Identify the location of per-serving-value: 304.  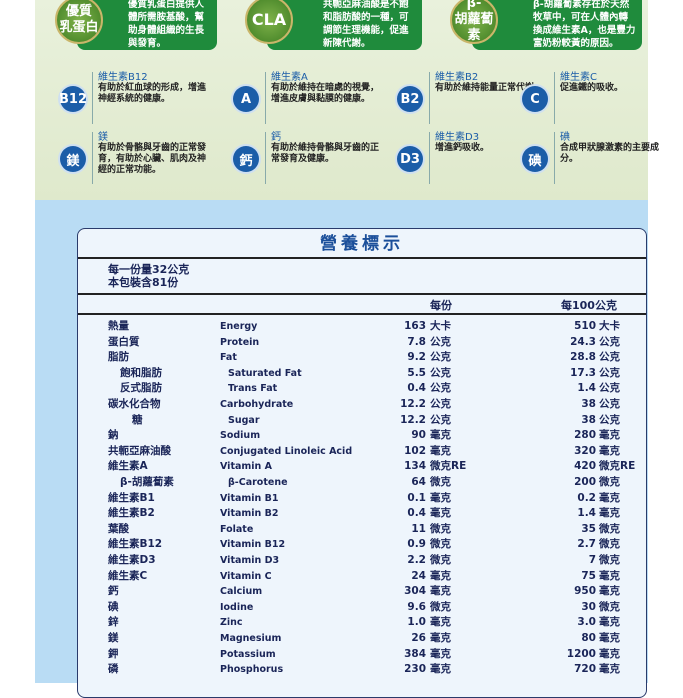
(415, 591).